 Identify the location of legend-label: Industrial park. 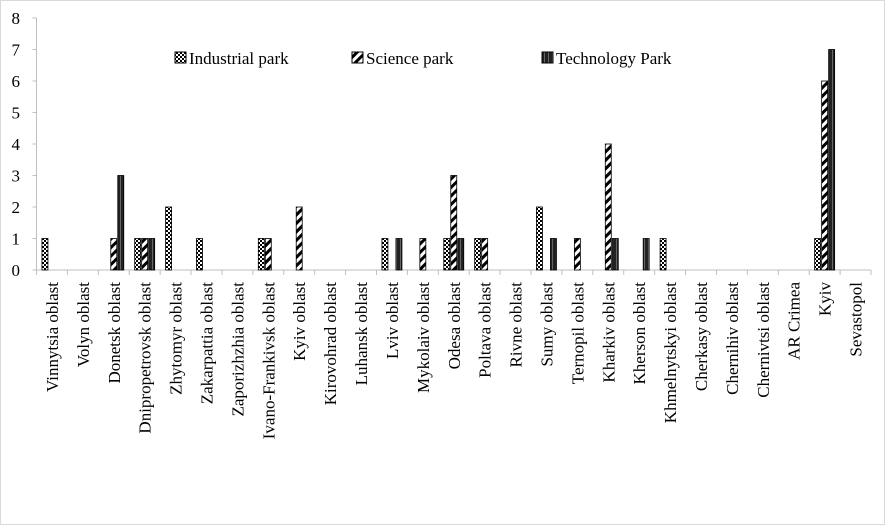
(239, 58).